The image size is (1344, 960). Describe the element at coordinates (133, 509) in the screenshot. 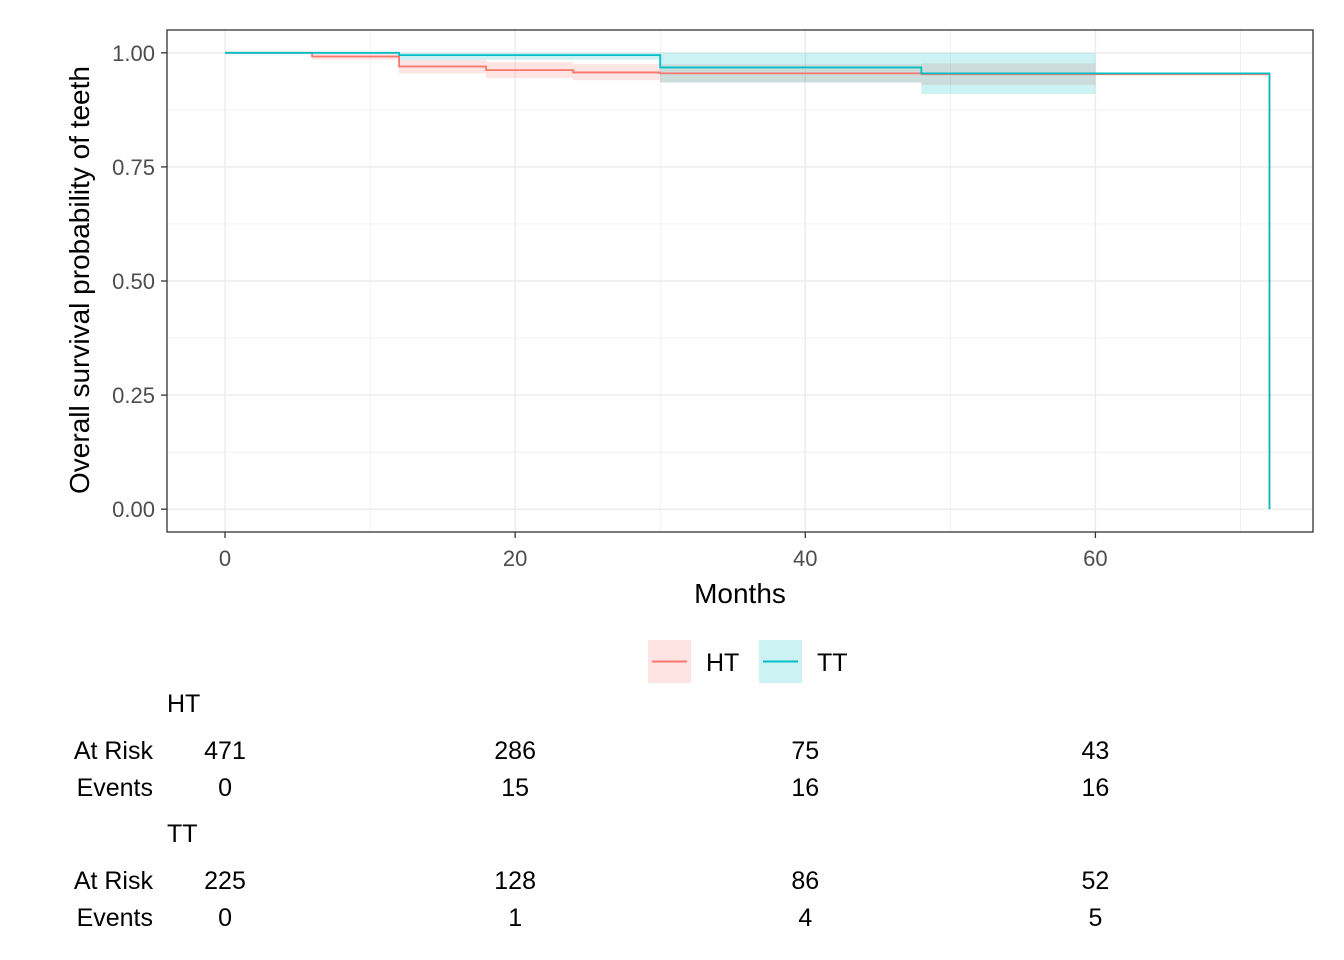

I see `y-tick-label: 0.00` at that location.